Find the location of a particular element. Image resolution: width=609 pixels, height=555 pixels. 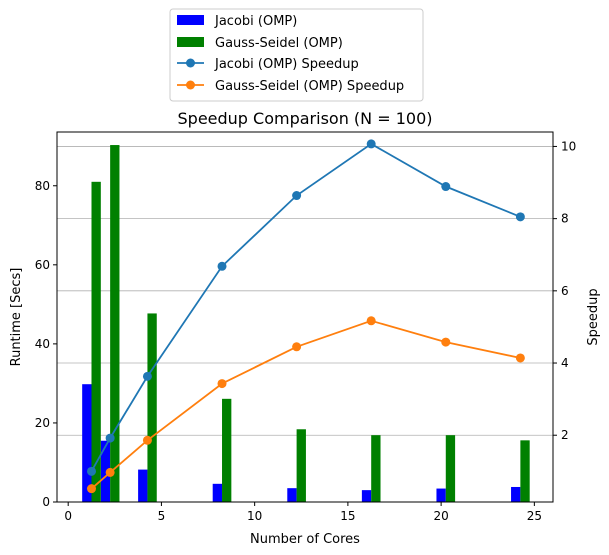

chart-title: Speedup Comparison (N = 100) is located at coordinates (305, 118).